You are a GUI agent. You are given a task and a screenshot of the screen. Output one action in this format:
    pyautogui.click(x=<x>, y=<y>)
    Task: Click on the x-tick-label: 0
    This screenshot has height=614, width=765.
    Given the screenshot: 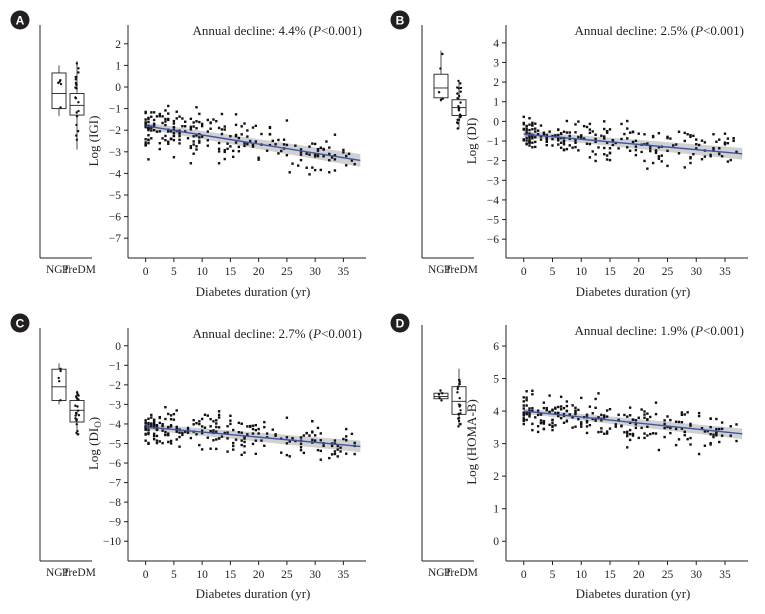 What is the action you would take?
    pyautogui.click(x=524, y=575)
    